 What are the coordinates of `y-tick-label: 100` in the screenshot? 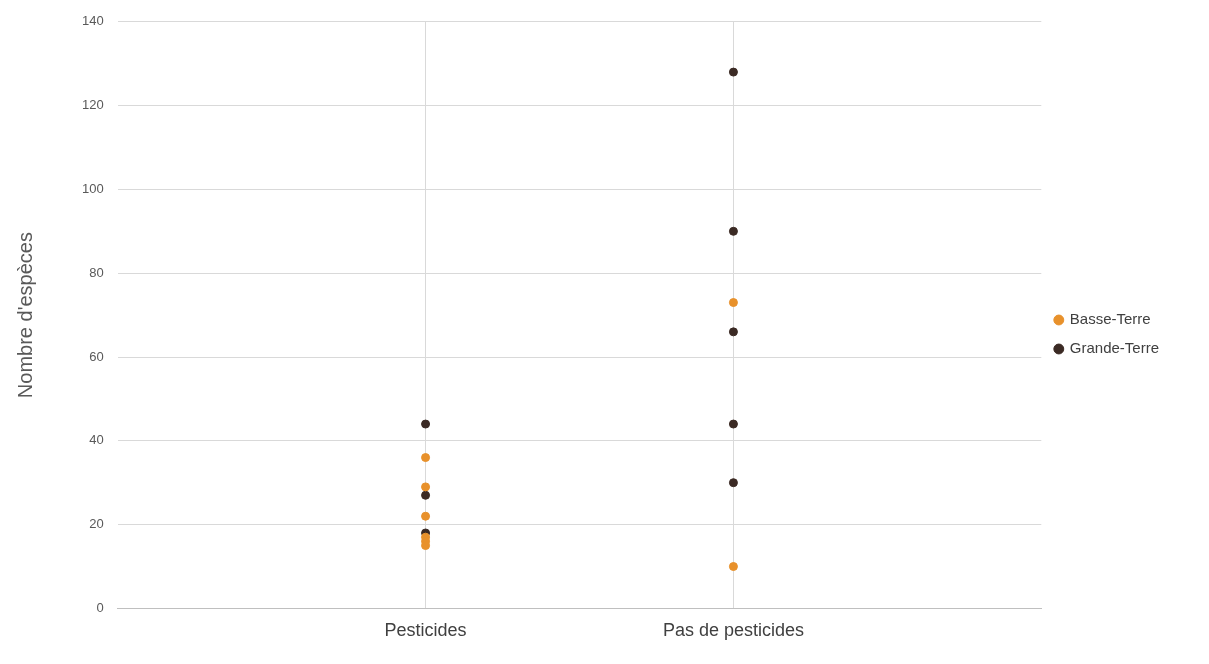 It's located at (92, 188).